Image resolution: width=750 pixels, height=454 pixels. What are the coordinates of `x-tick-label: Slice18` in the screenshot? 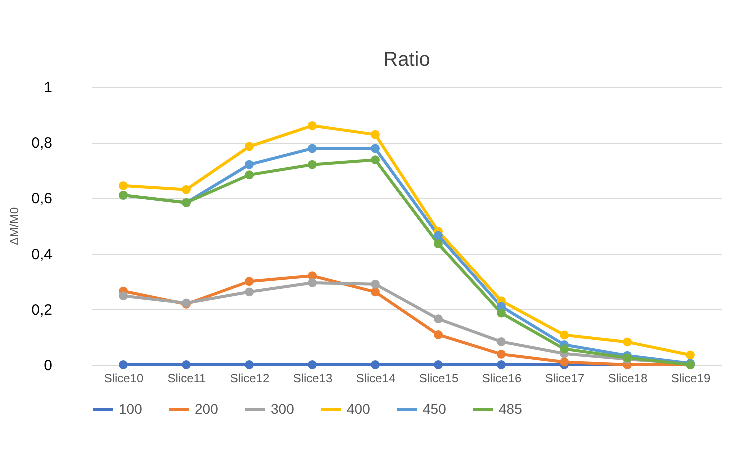 It's located at (628, 379).